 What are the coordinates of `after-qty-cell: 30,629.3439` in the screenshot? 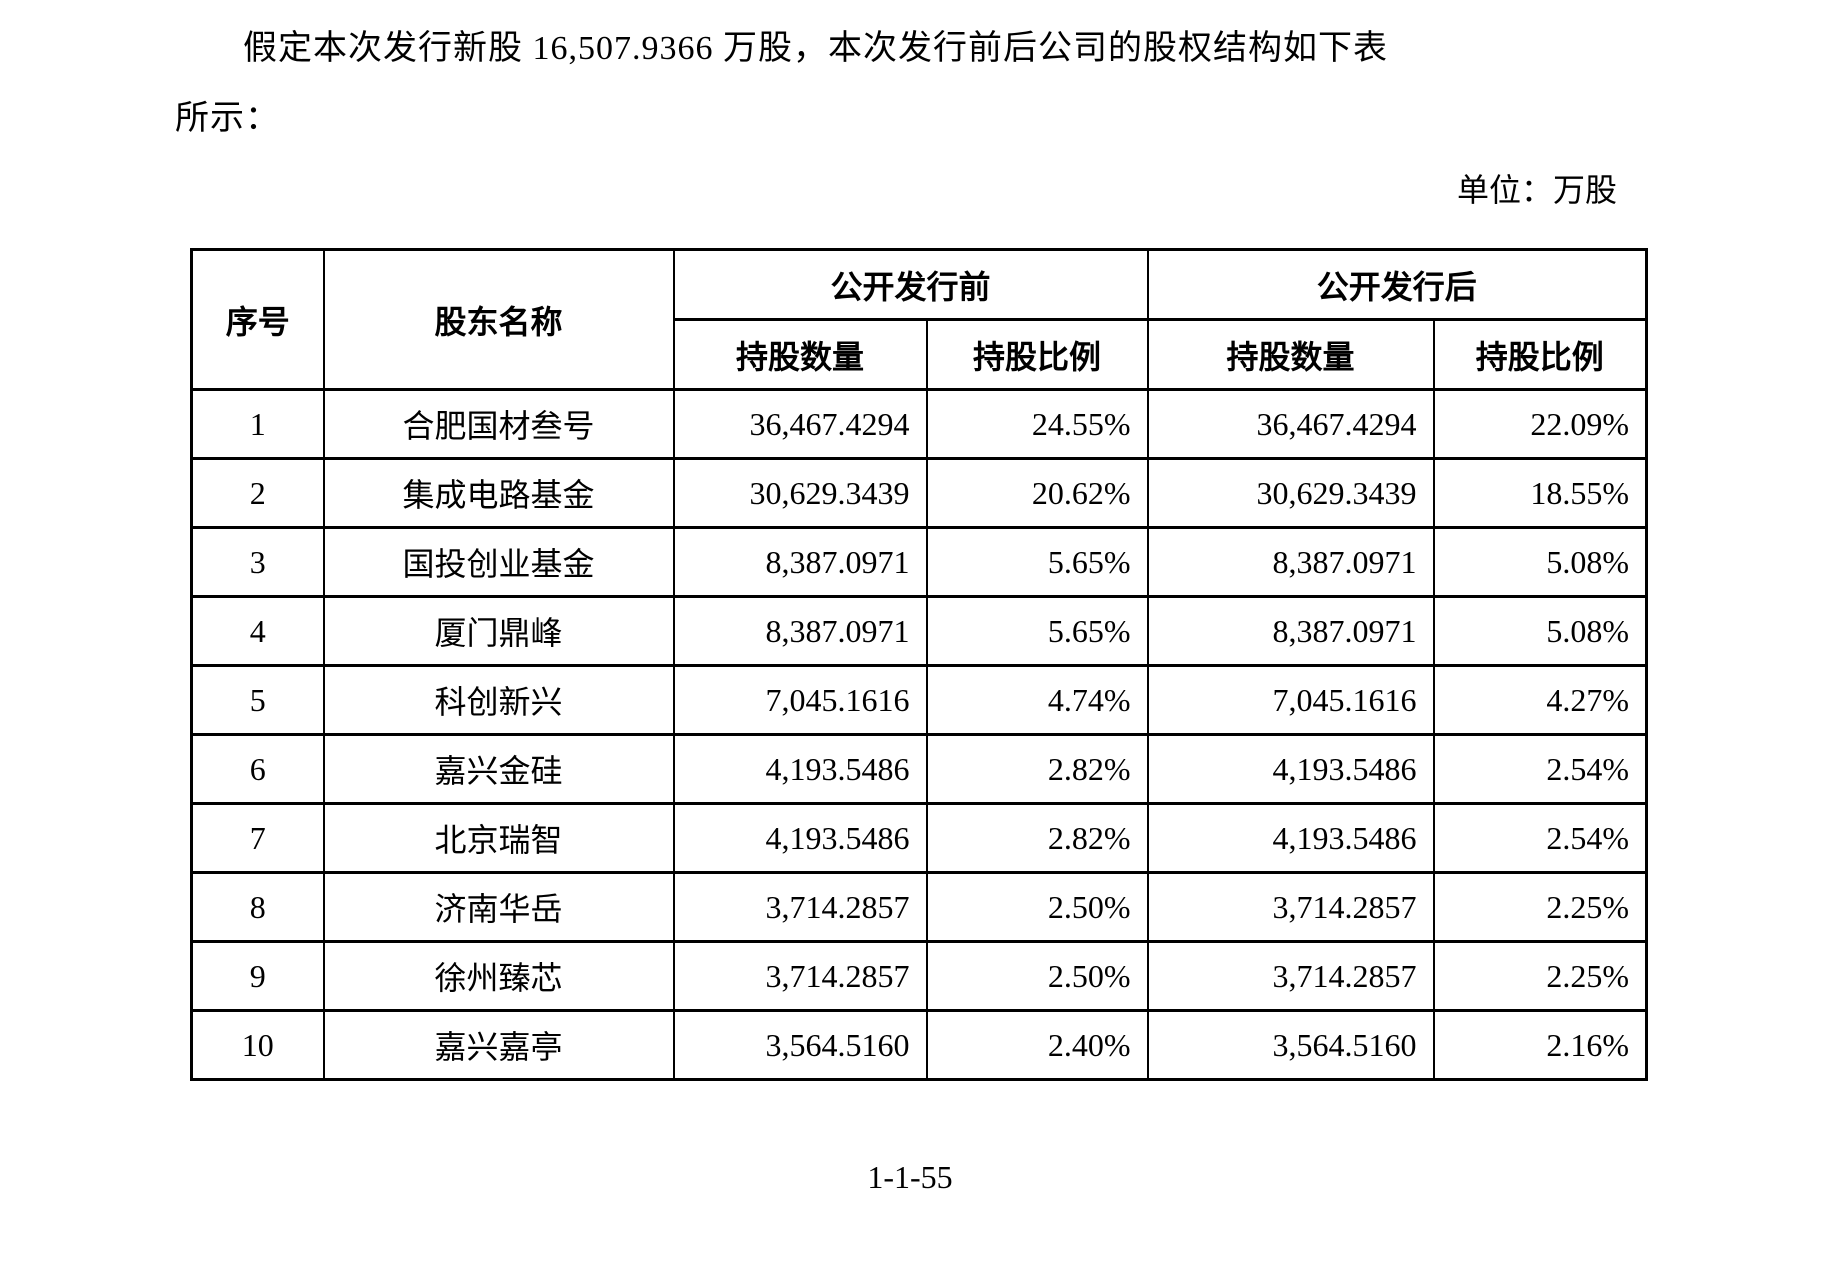 It's located at (1290, 493).